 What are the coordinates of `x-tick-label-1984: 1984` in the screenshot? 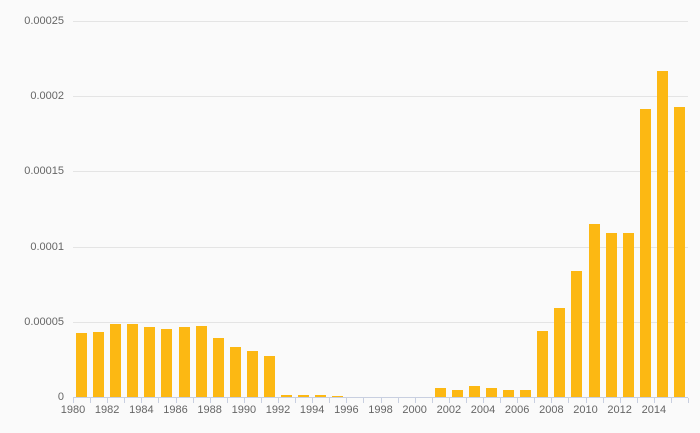 It's located at (141, 410).